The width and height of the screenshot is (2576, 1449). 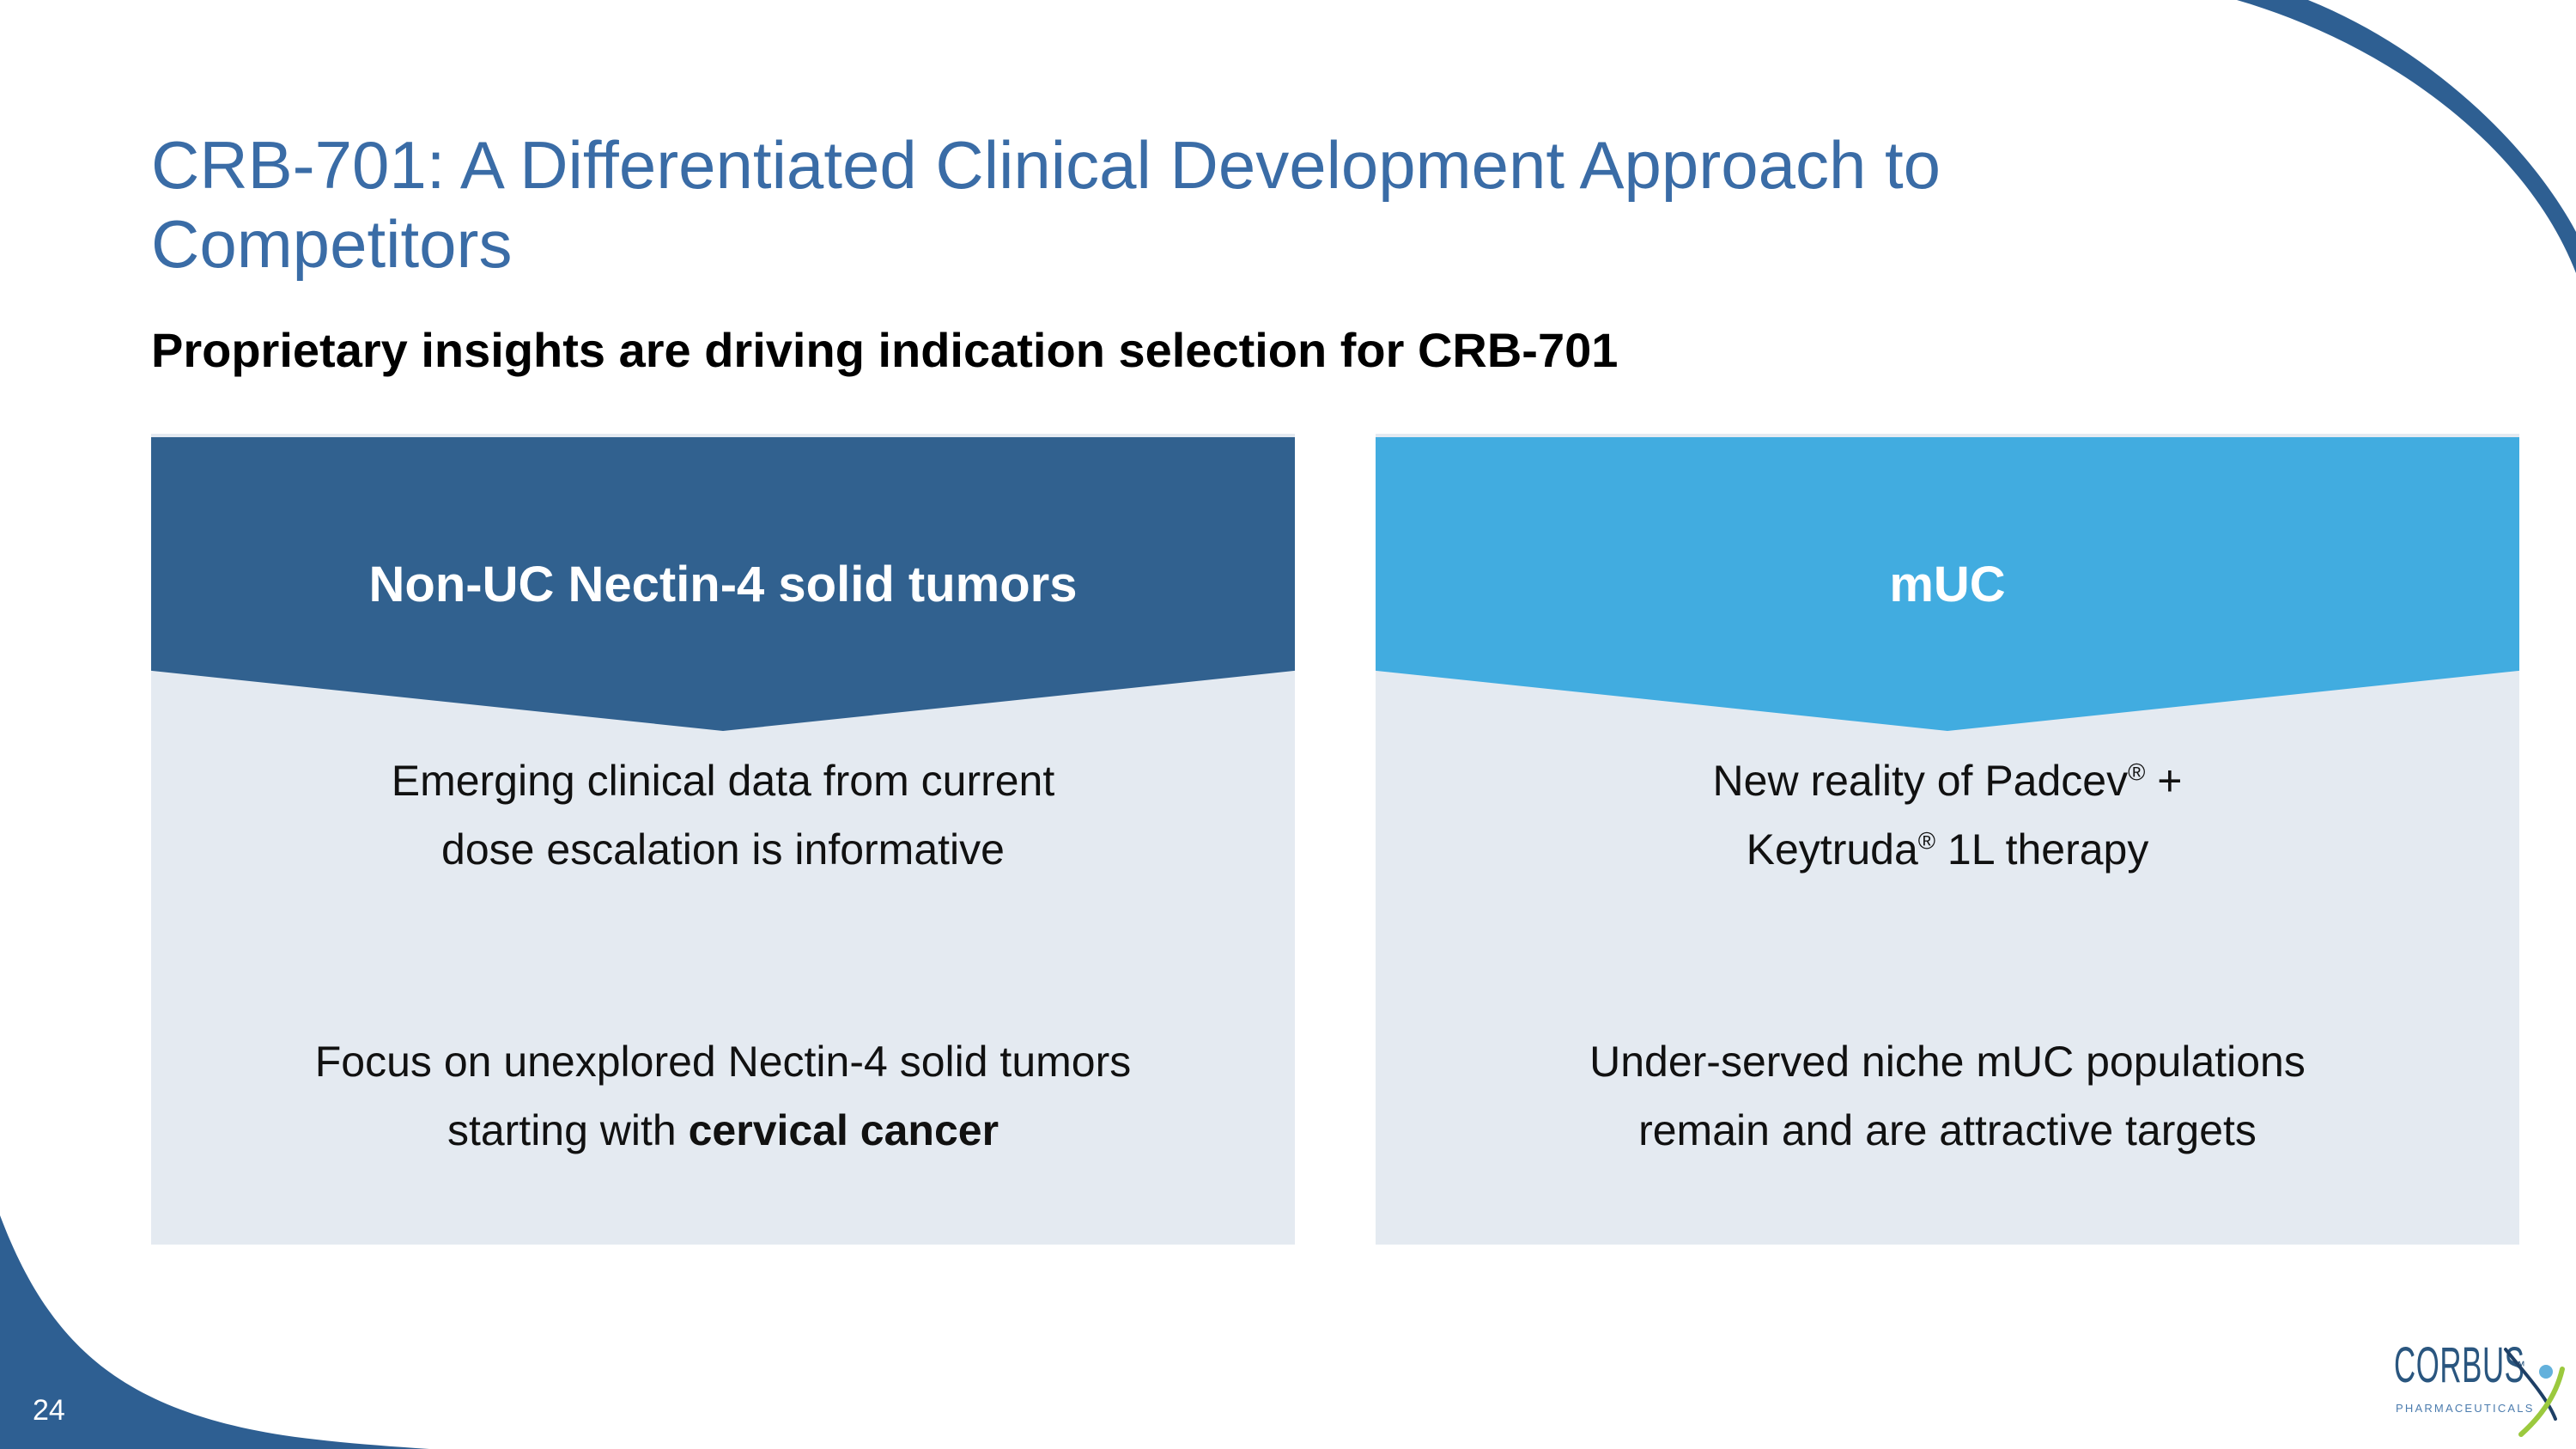 I want to click on muc-point-1-line-2-text: Keytruda, so click(x=1832, y=849).